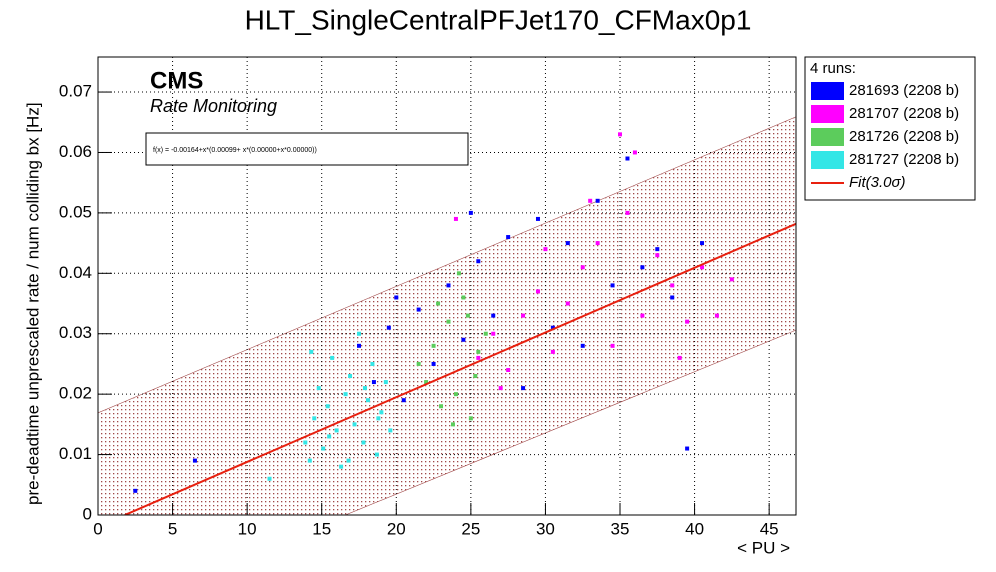 This screenshot has width=996, height=572. What do you see at coordinates (763, 547) in the screenshot?
I see `x-axis-label: < PU >` at bounding box center [763, 547].